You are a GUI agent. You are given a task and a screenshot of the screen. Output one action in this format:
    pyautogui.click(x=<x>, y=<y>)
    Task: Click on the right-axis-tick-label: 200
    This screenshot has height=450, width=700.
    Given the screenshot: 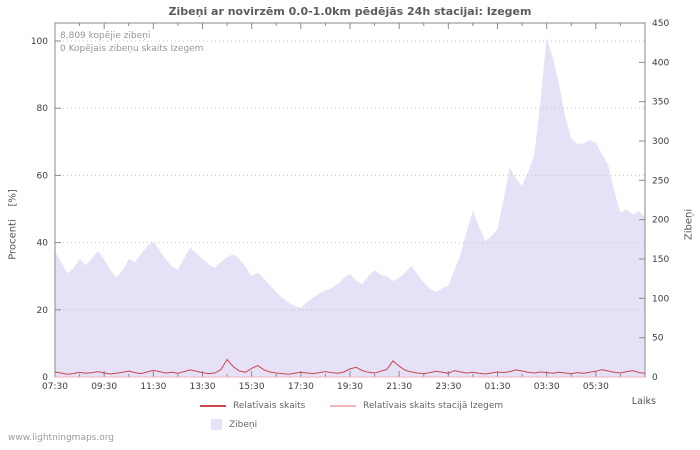 What is the action you would take?
    pyautogui.click(x=660, y=221)
    